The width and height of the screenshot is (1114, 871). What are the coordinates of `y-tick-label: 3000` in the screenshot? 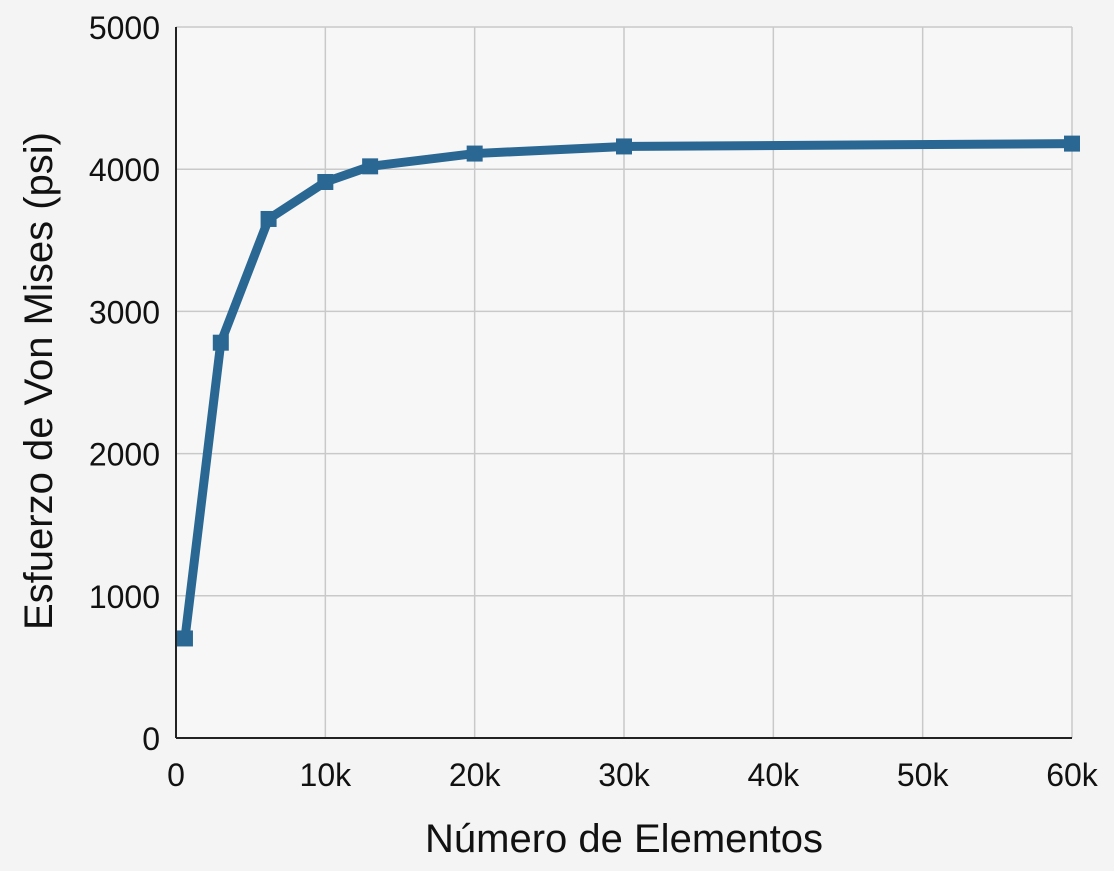 It's located at (124, 312).